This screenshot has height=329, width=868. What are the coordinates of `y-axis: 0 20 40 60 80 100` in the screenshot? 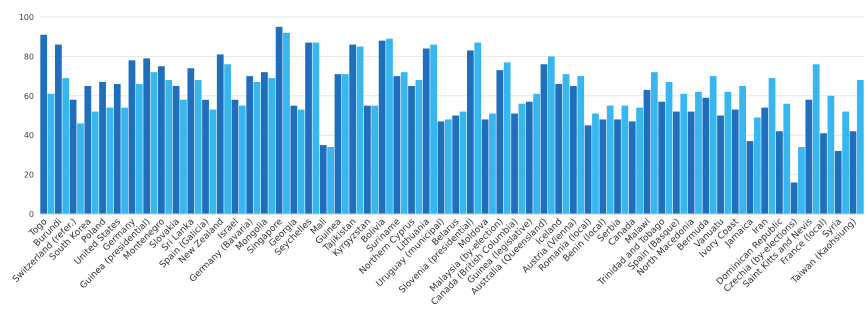 It's located at (26, 116).